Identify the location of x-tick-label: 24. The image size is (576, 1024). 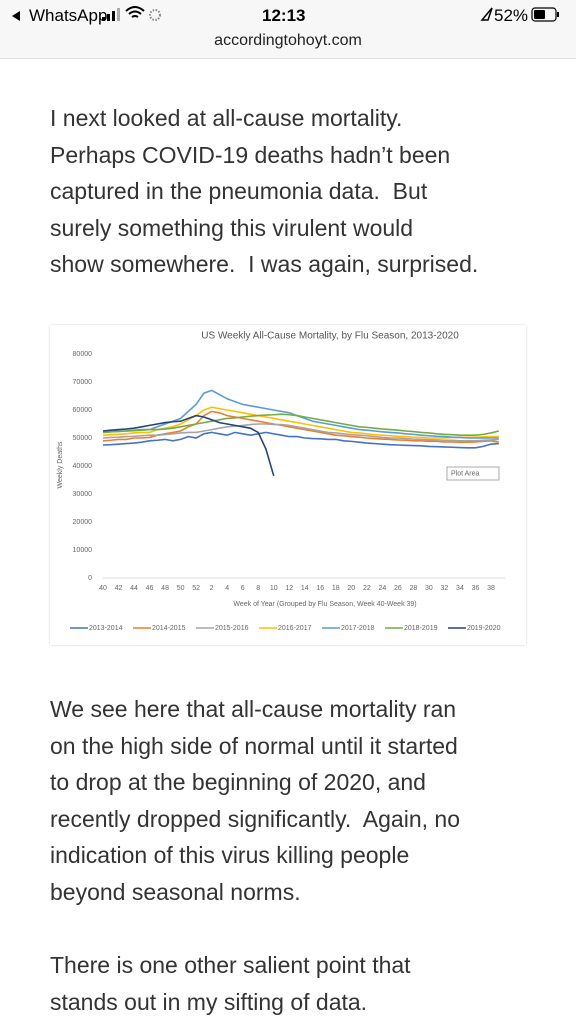
(382, 588).